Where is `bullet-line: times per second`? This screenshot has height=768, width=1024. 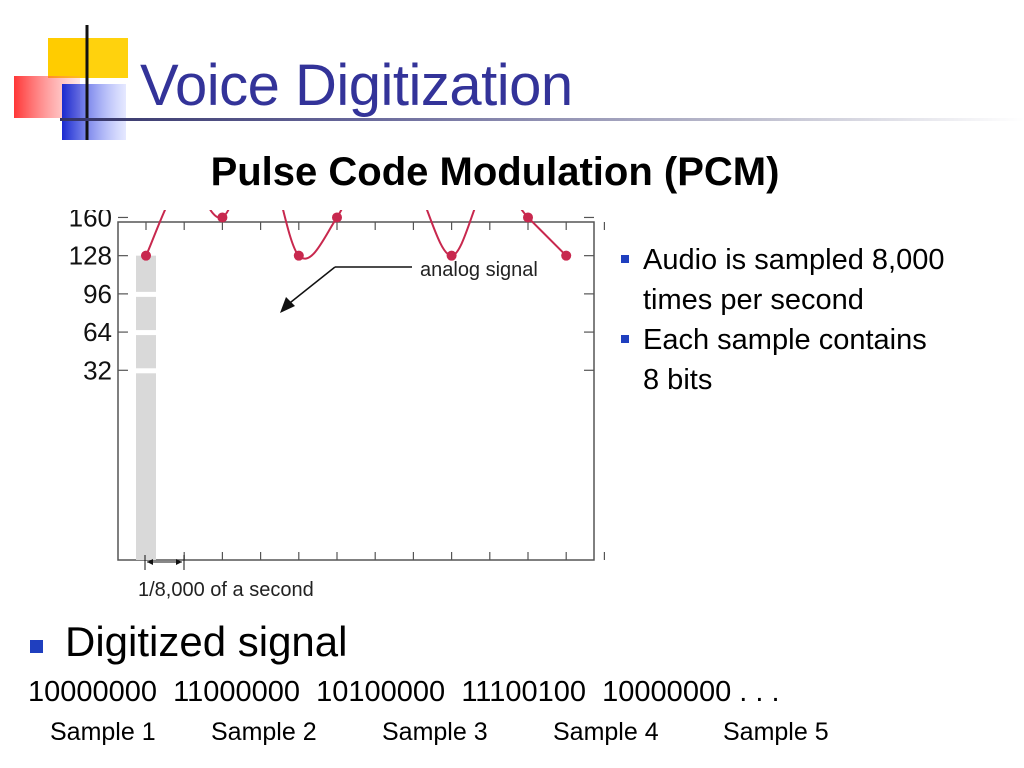 bullet-line: times per second is located at coordinates (753, 300).